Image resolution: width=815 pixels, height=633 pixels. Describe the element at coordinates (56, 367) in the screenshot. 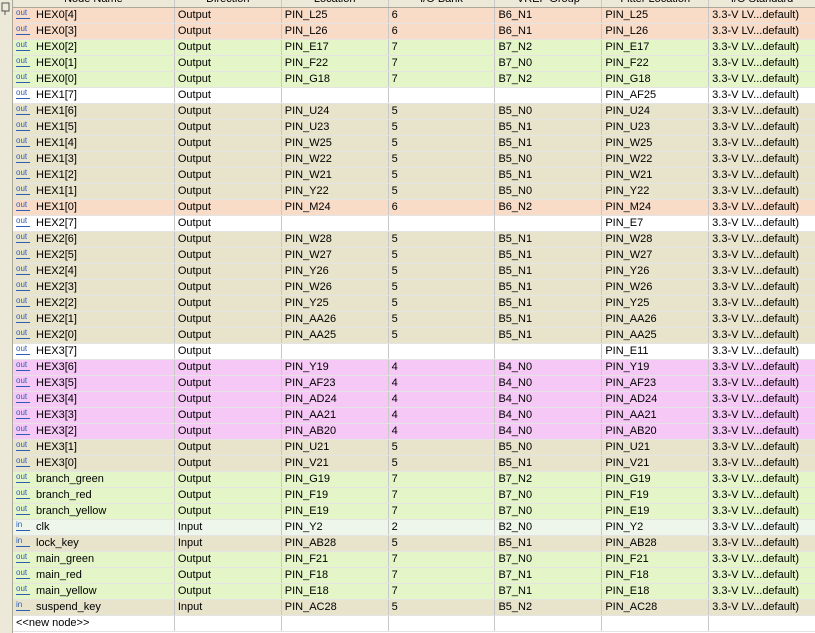

I see `node-name: HEX3[6]` at that location.